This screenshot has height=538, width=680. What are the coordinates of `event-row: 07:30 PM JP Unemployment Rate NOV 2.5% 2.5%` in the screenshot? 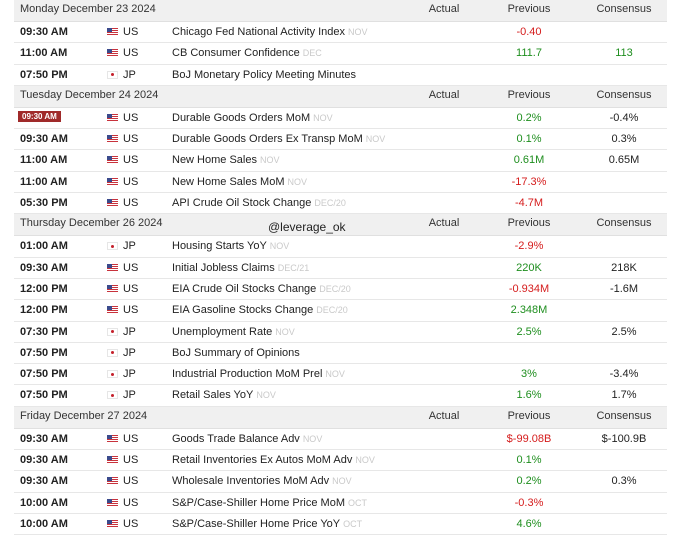 It's located at (340, 332).